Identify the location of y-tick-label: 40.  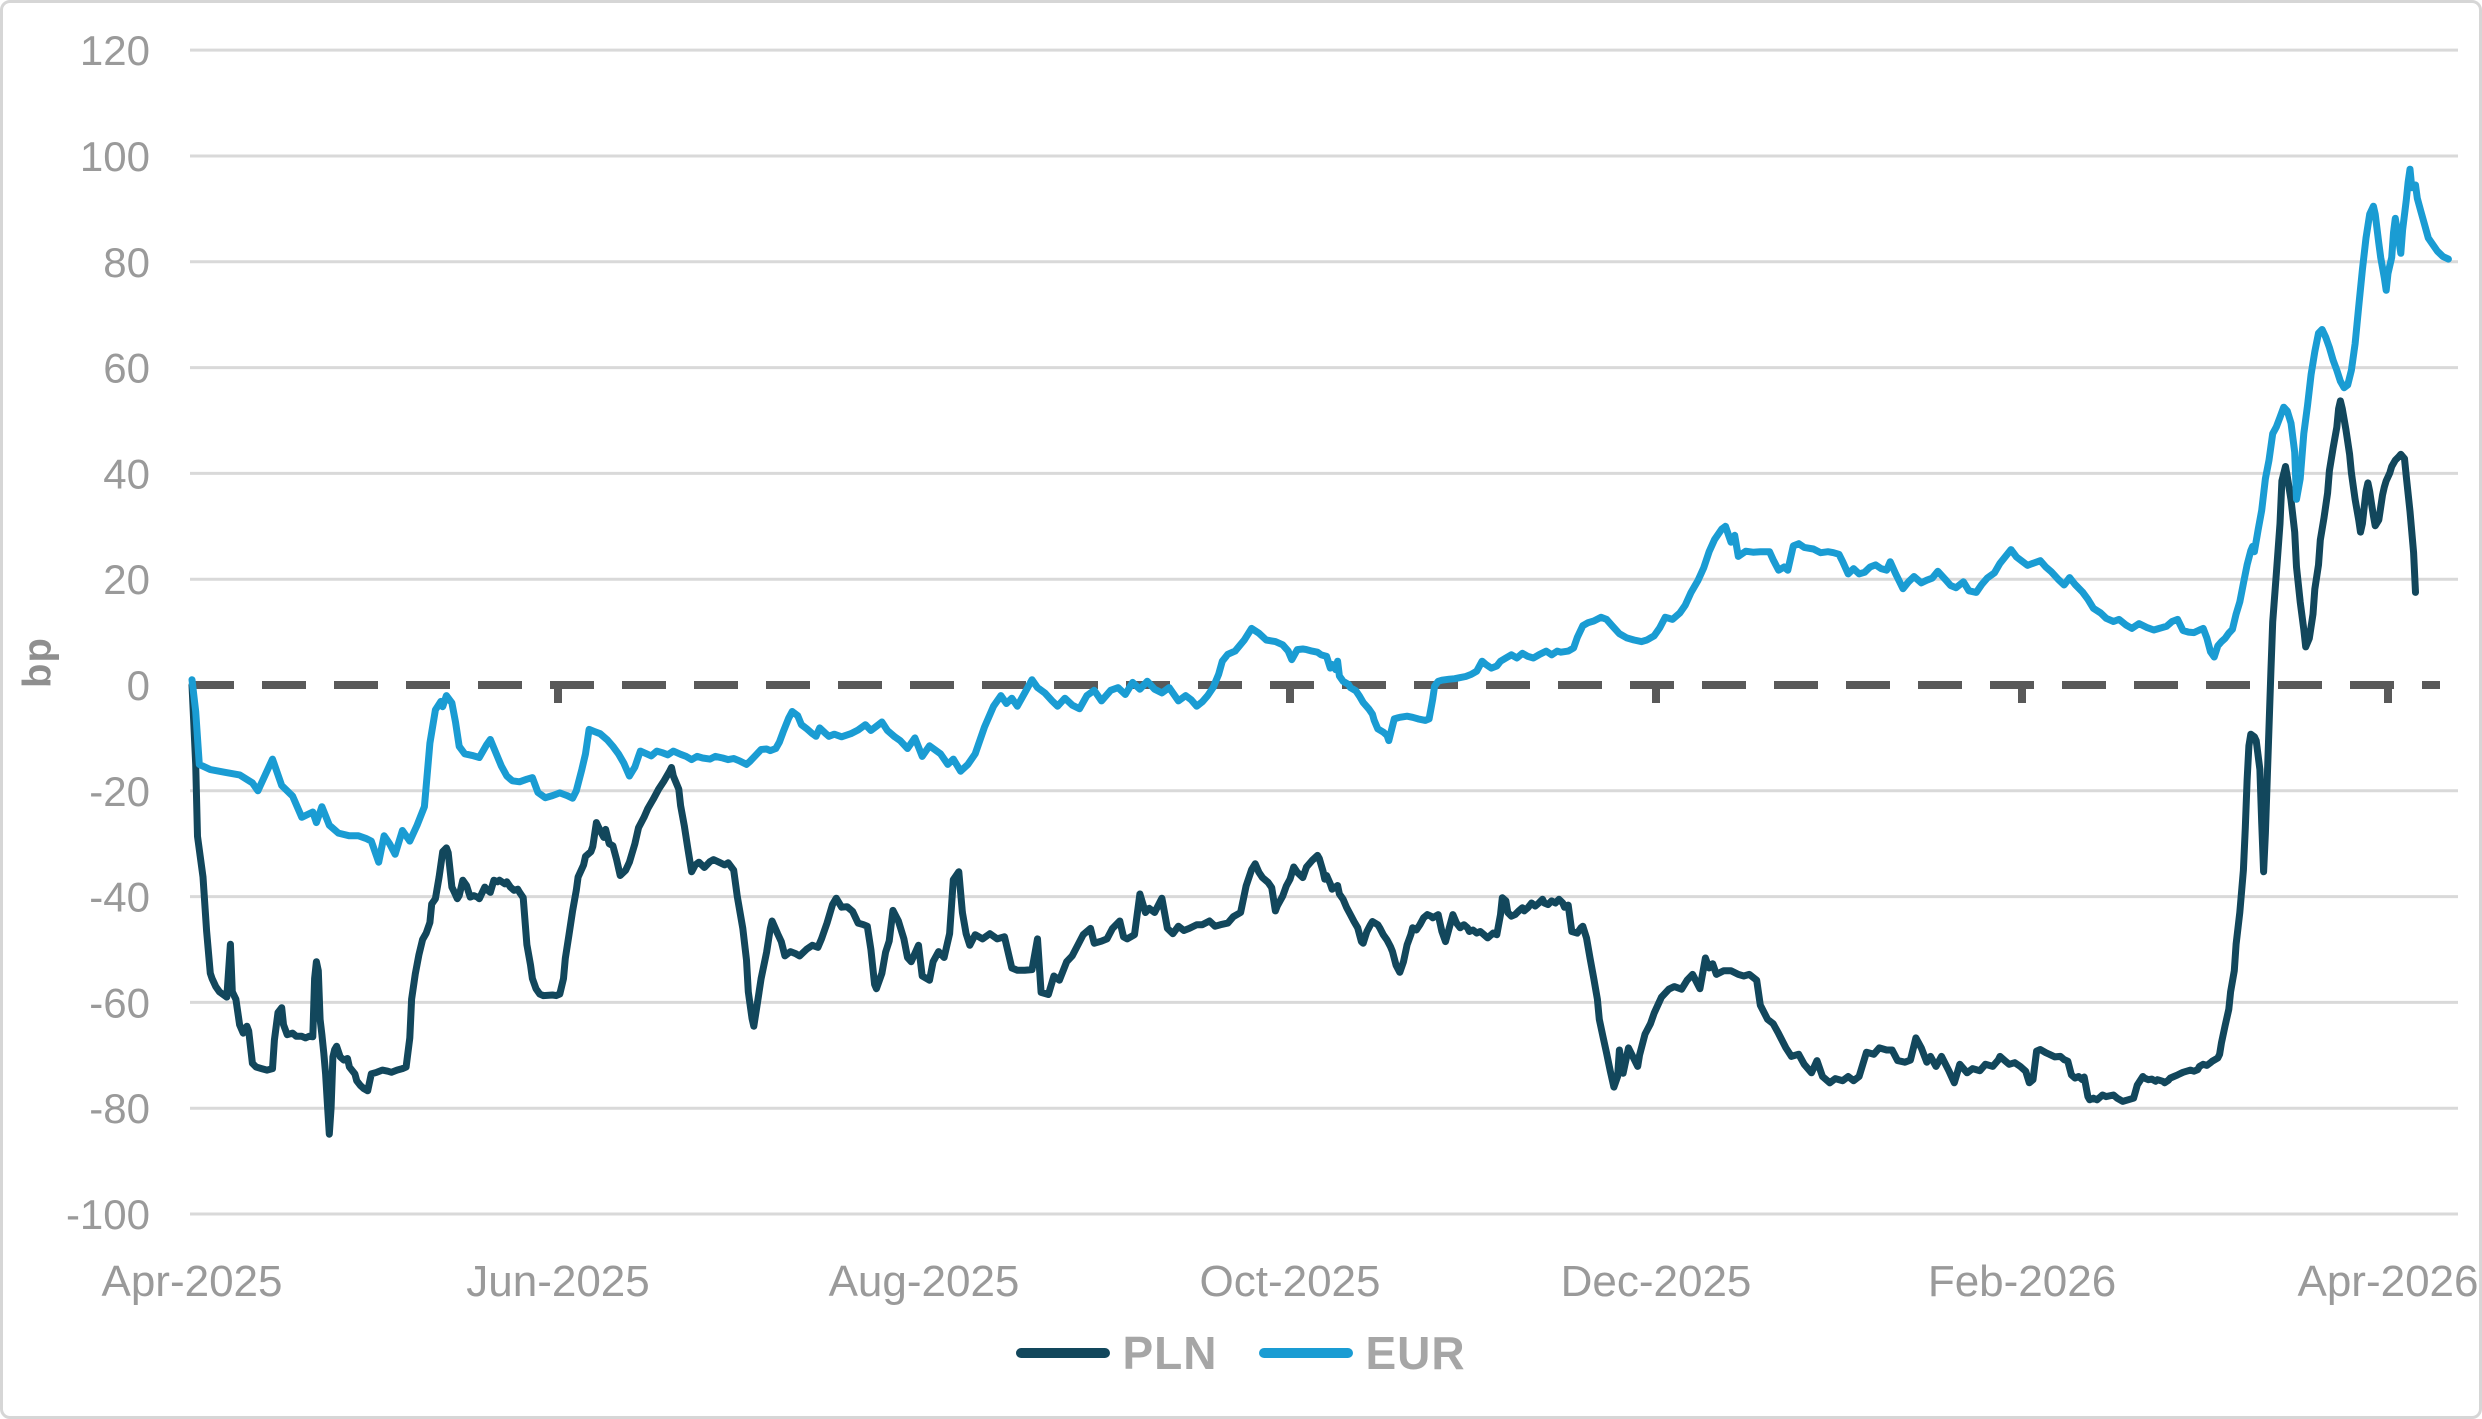
(126, 473).